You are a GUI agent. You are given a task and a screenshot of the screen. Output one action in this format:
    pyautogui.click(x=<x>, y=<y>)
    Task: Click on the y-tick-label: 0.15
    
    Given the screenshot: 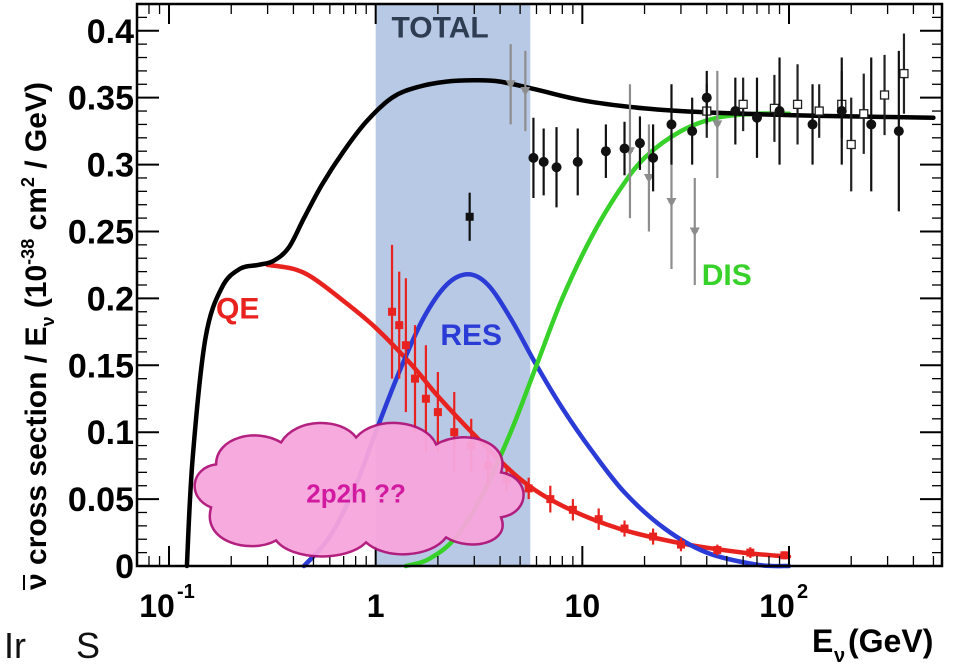 What is the action you would take?
    pyautogui.click(x=101, y=366)
    